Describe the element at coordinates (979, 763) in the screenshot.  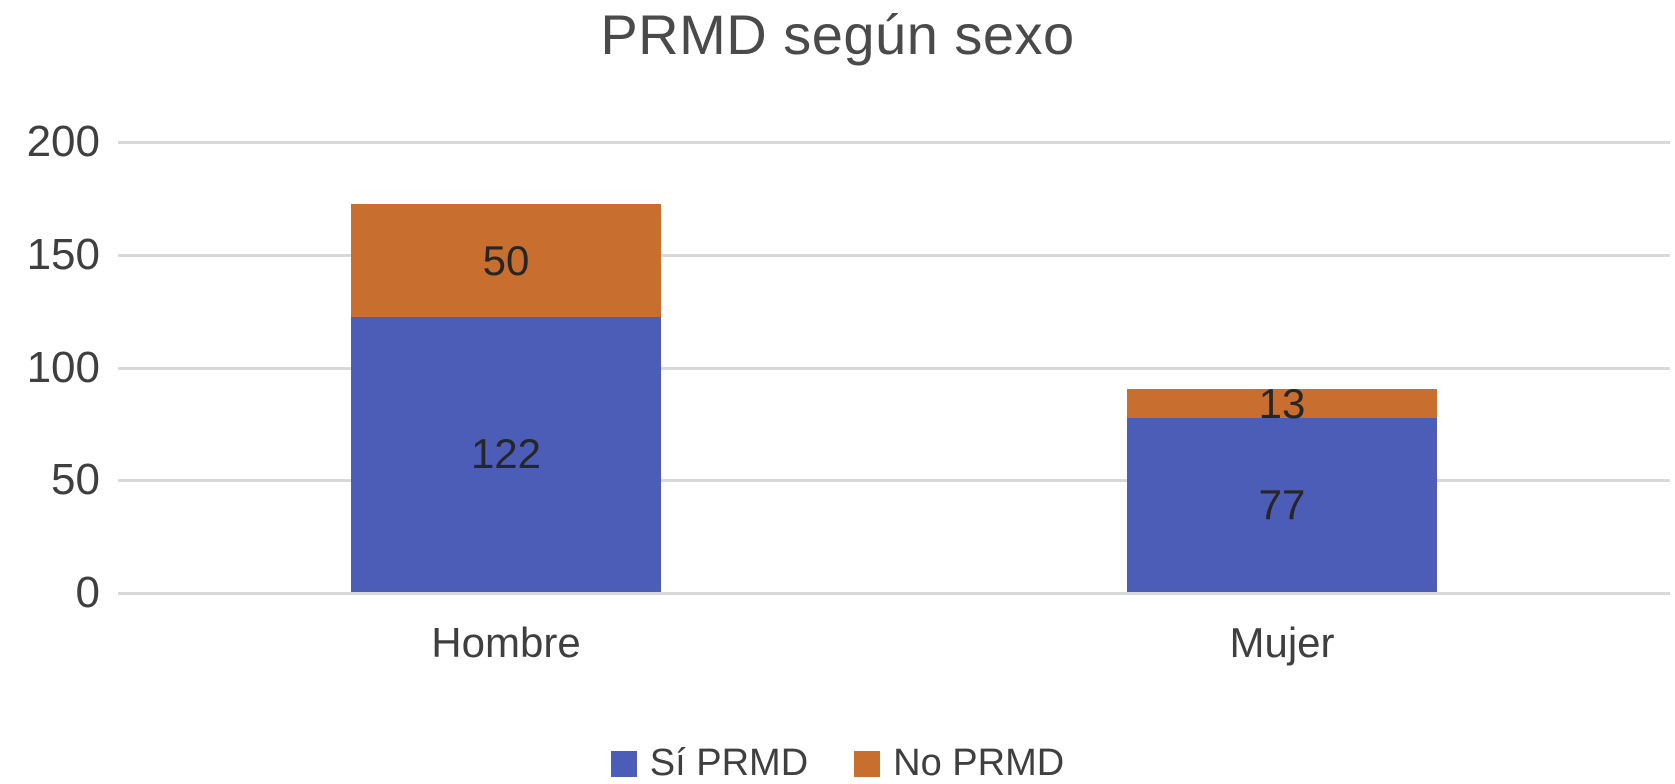
I see `legend-label: No PRMD` at that location.